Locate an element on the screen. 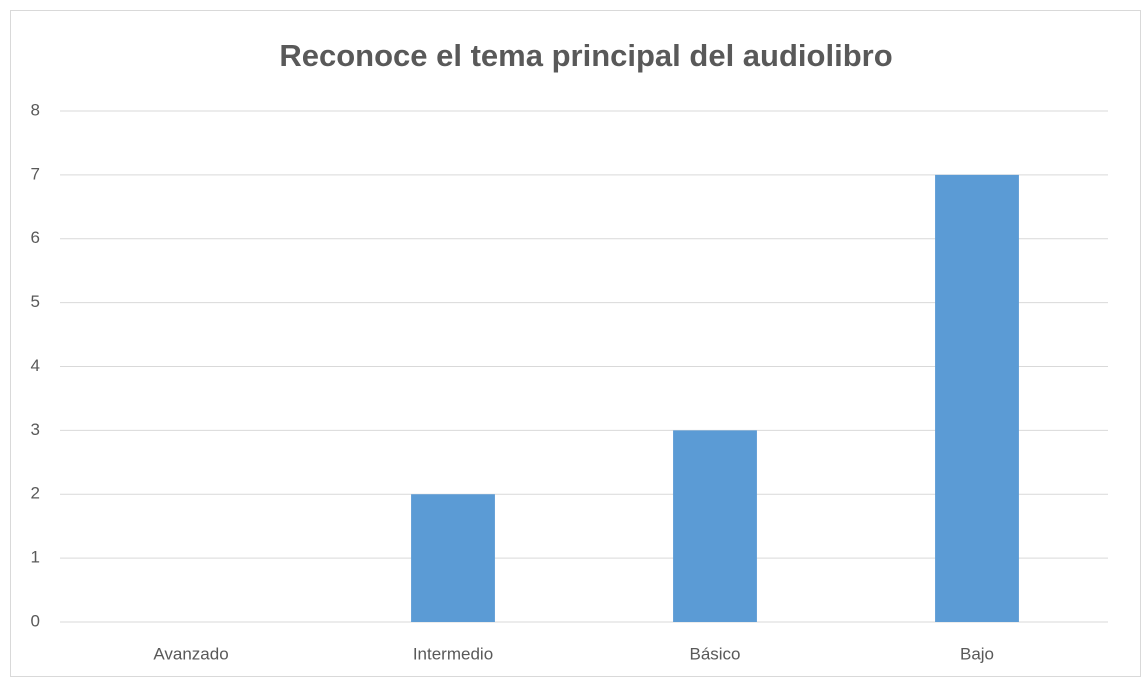 Image resolution: width=1147 pixels, height=677 pixels. y-tick-label: 2 is located at coordinates (35, 493).